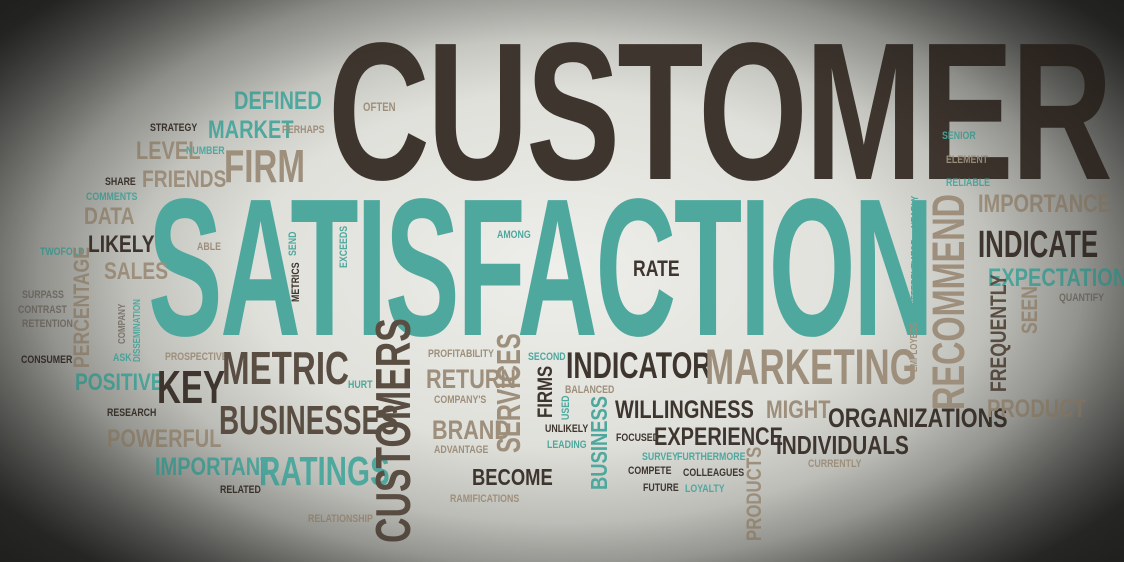 This screenshot has height=562, width=1124. I want to click on word-consumer: CONSUMER, so click(47, 360).